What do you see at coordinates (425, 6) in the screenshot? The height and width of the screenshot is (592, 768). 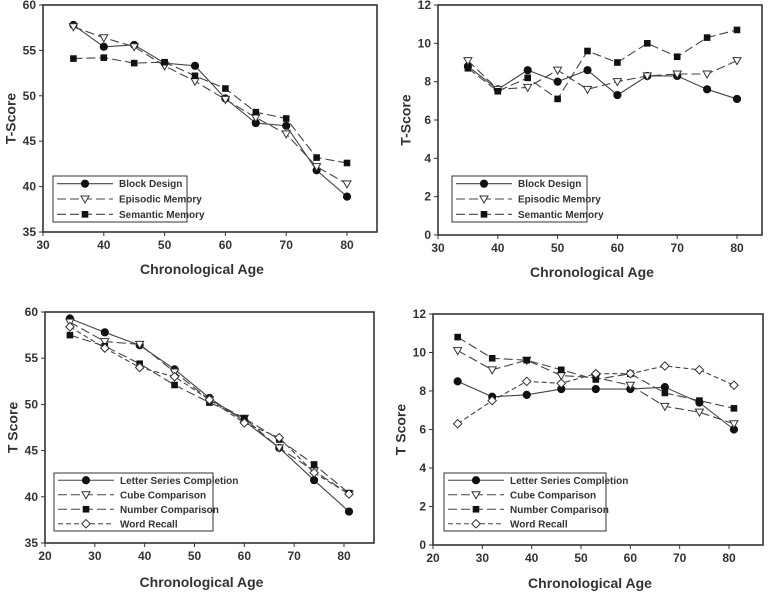 I see `y-tick-label: 12` at bounding box center [425, 6].